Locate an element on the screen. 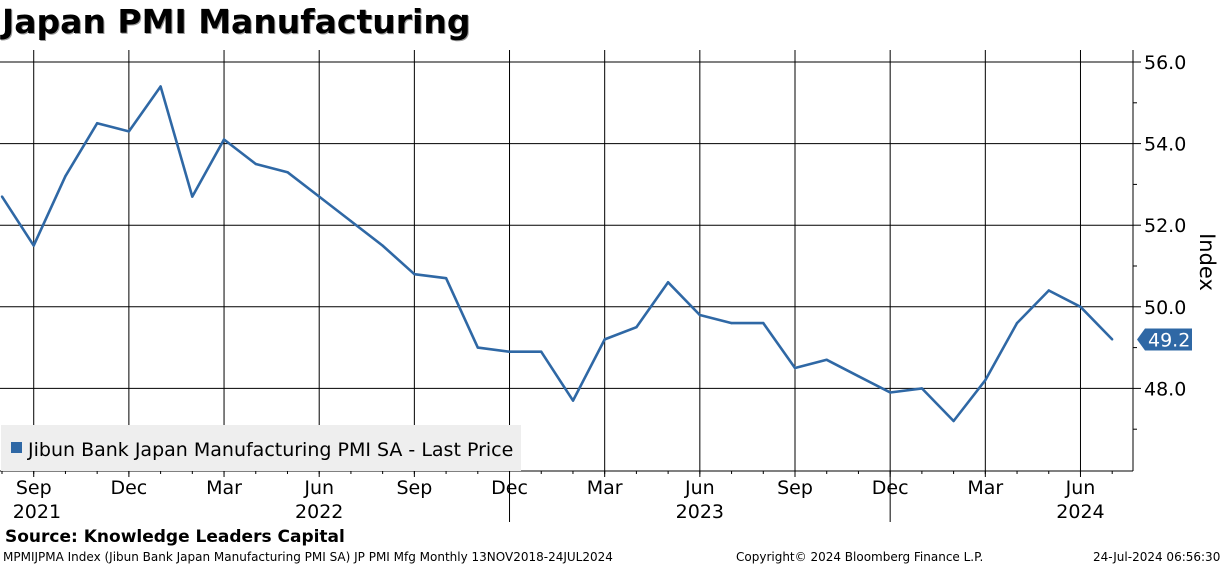 The height and width of the screenshot is (566, 1224). y-tick-label: 52.0 is located at coordinates (1165, 226).